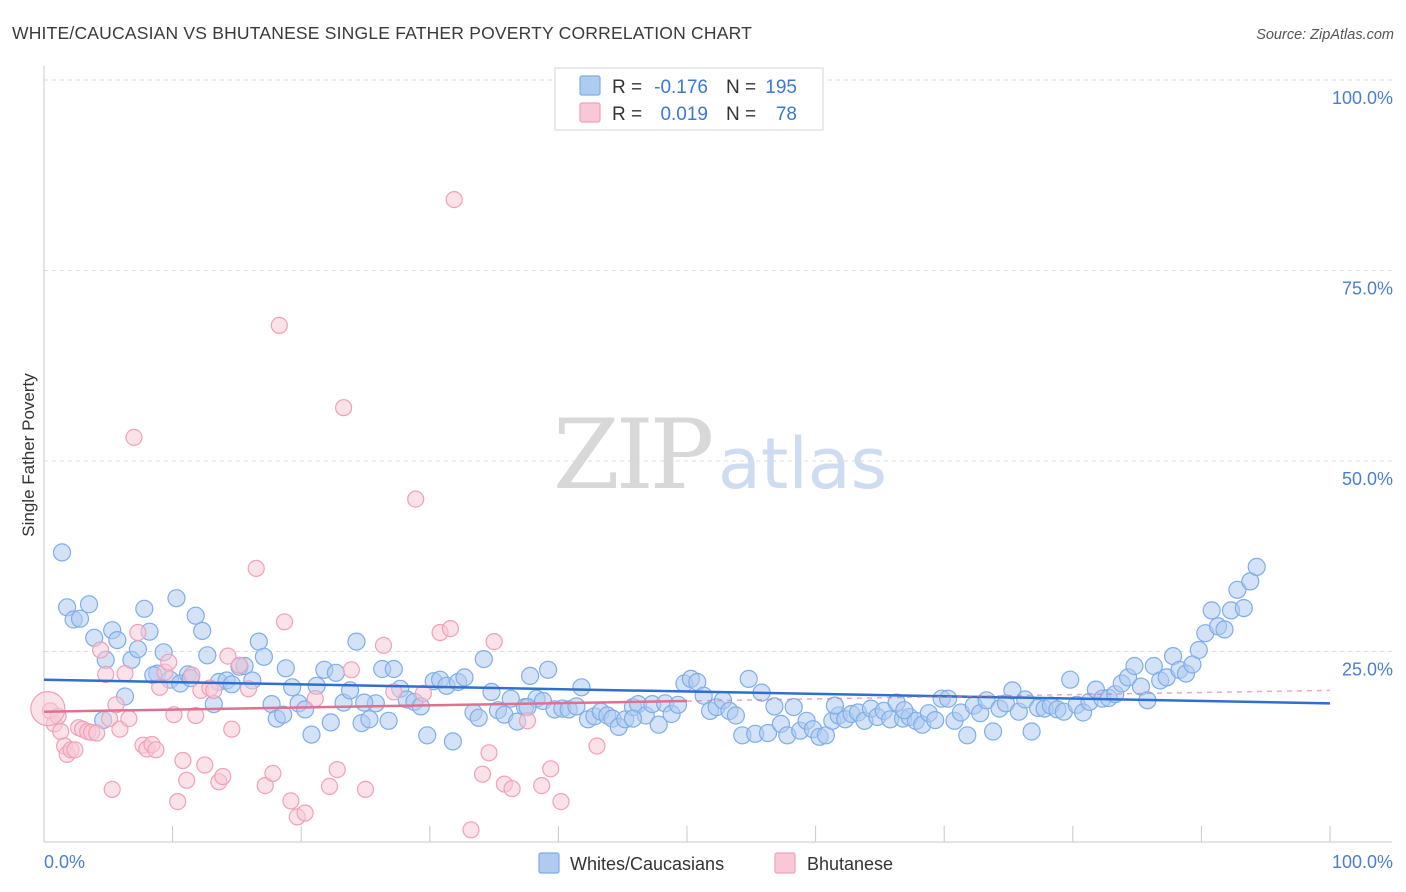  What do you see at coordinates (1008, 695) in the screenshot?
I see `trend-line-bhutanese-extension` at bounding box center [1008, 695].